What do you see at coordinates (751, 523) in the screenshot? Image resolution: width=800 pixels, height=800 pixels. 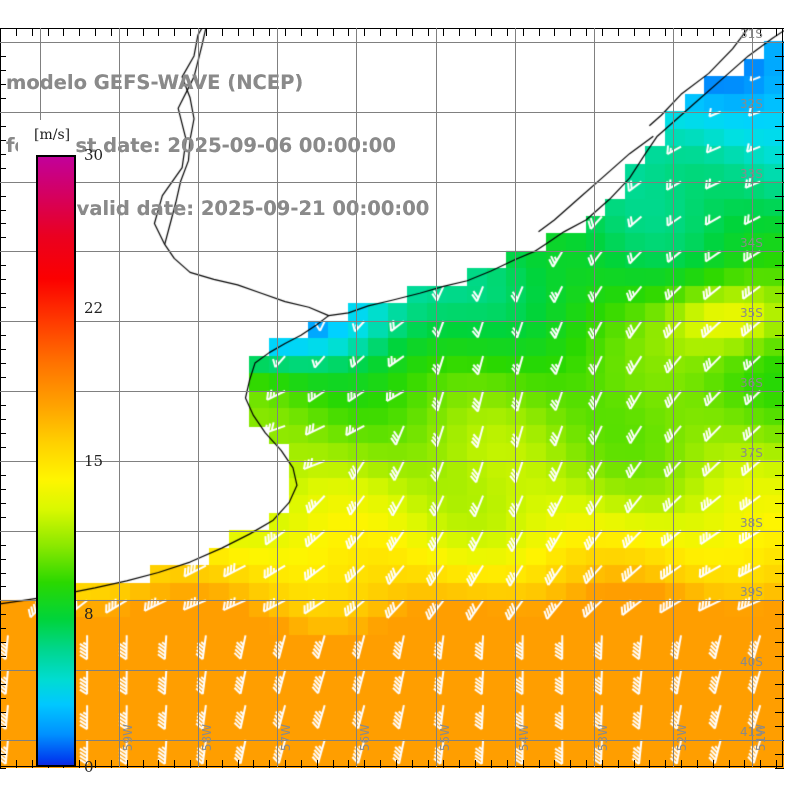 I see `latitude-label: 38S` at bounding box center [751, 523].